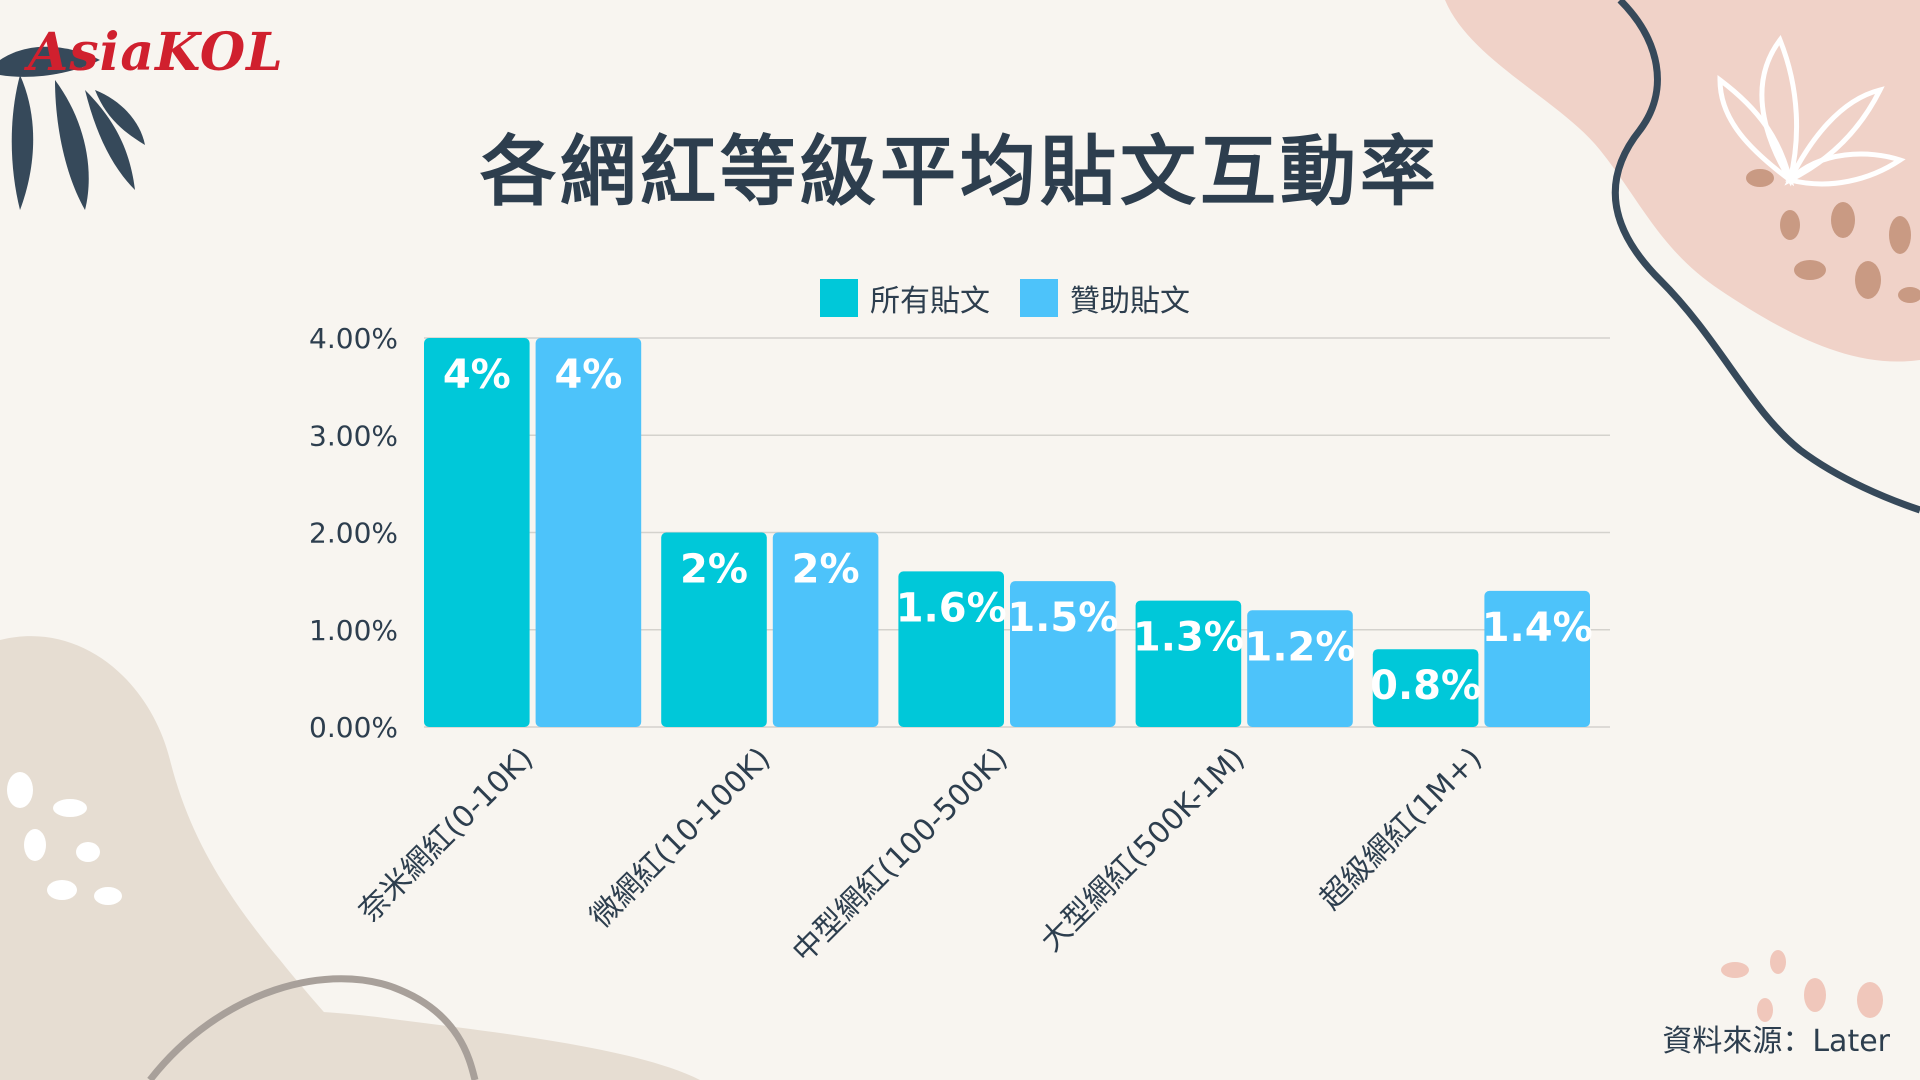 This screenshot has height=1080, width=1920. What do you see at coordinates (156, 52) in the screenshot?
I see `brand-logo: AsiaKOL` at bounding box center [156, 52].